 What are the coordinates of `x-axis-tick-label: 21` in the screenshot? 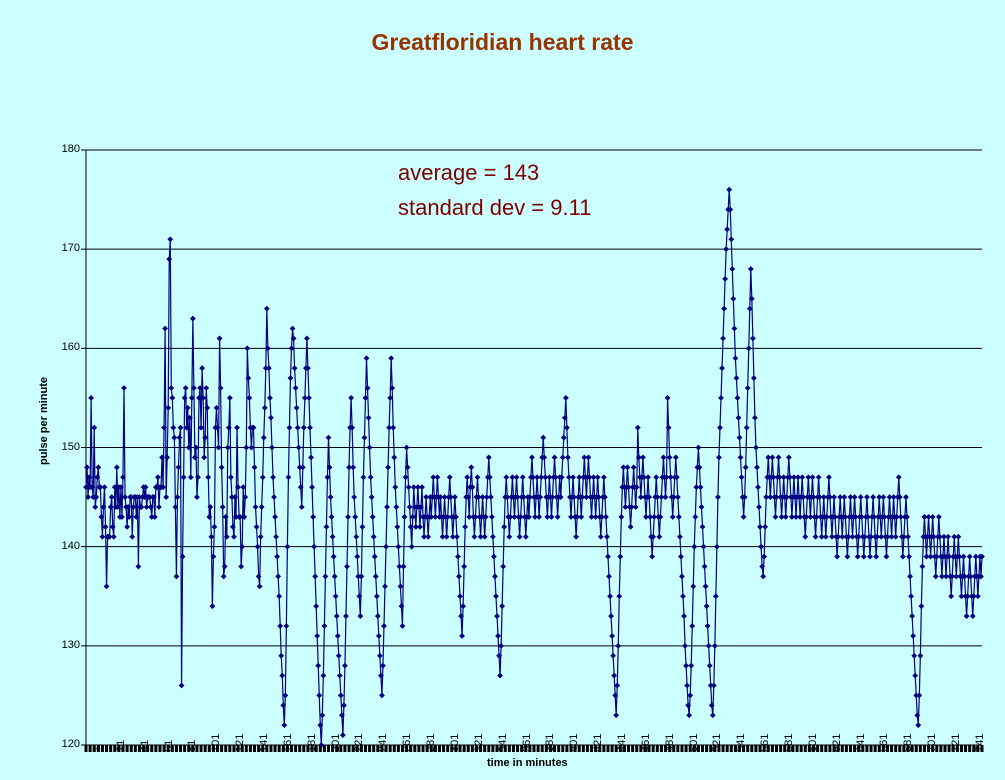 It's located at (120, 745).